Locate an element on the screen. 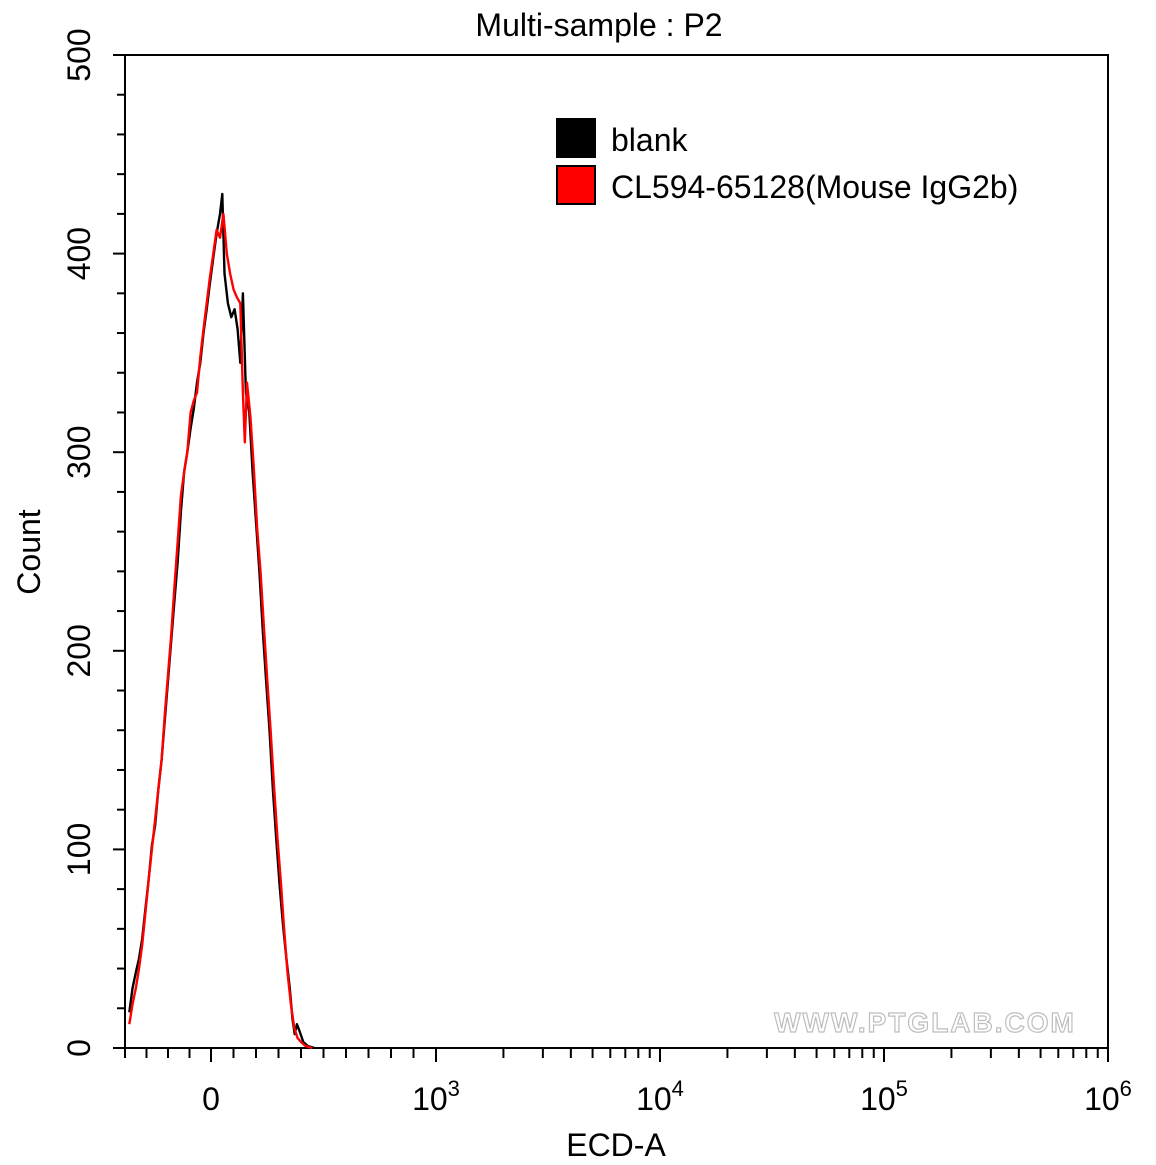 Image resolution: width=1156 pixels, height=1165 pixels. x-tick-label: 0 is located at coordinates (211, 1099).